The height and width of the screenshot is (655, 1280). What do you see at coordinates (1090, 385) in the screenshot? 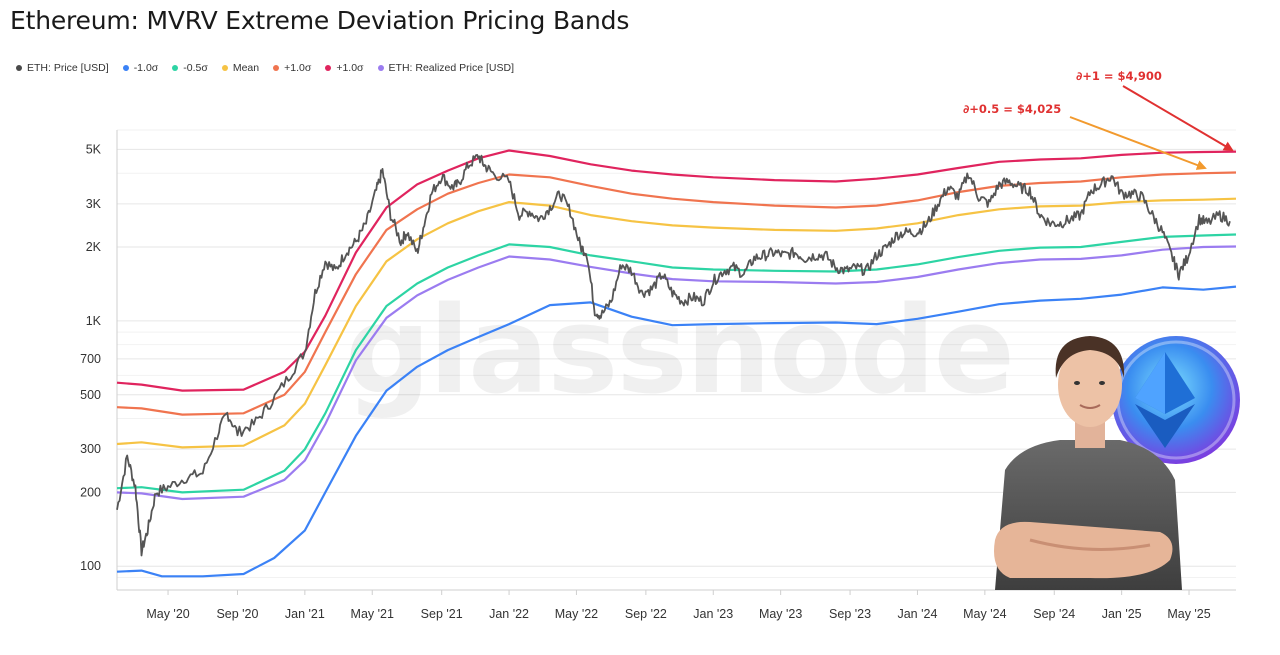
I see `face` at bounding box center [1090, 385].